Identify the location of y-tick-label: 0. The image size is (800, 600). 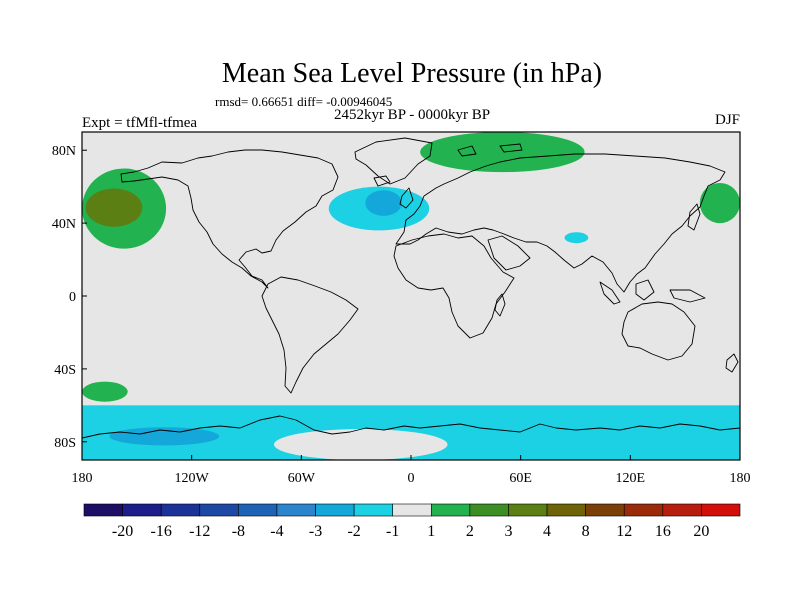
(72, 297).